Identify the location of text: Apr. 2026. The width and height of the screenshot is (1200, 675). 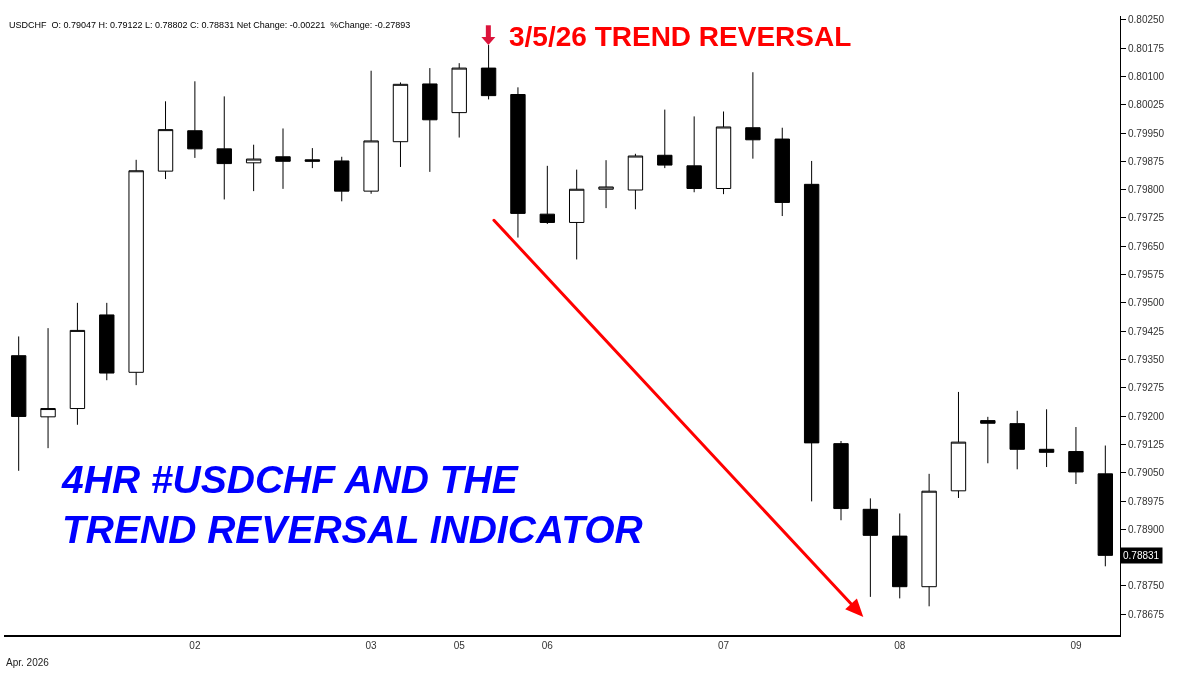
(28, 662).